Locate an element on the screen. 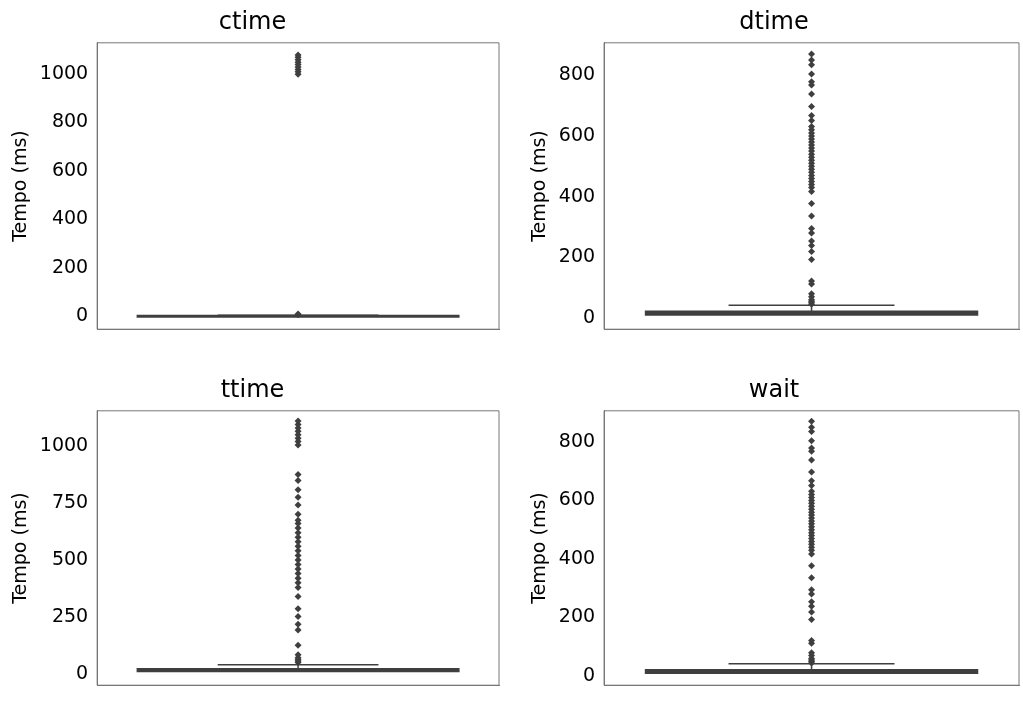 This screenshot has width=1023, height=720. chart-title: dtime is located at coordinates (774, 20).